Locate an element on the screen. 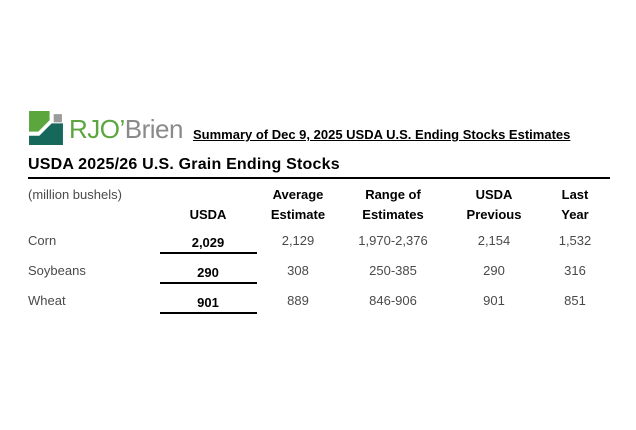 The width and height of the screenshot is (636, 430). heading-divider is located at coordinates (319, 178).